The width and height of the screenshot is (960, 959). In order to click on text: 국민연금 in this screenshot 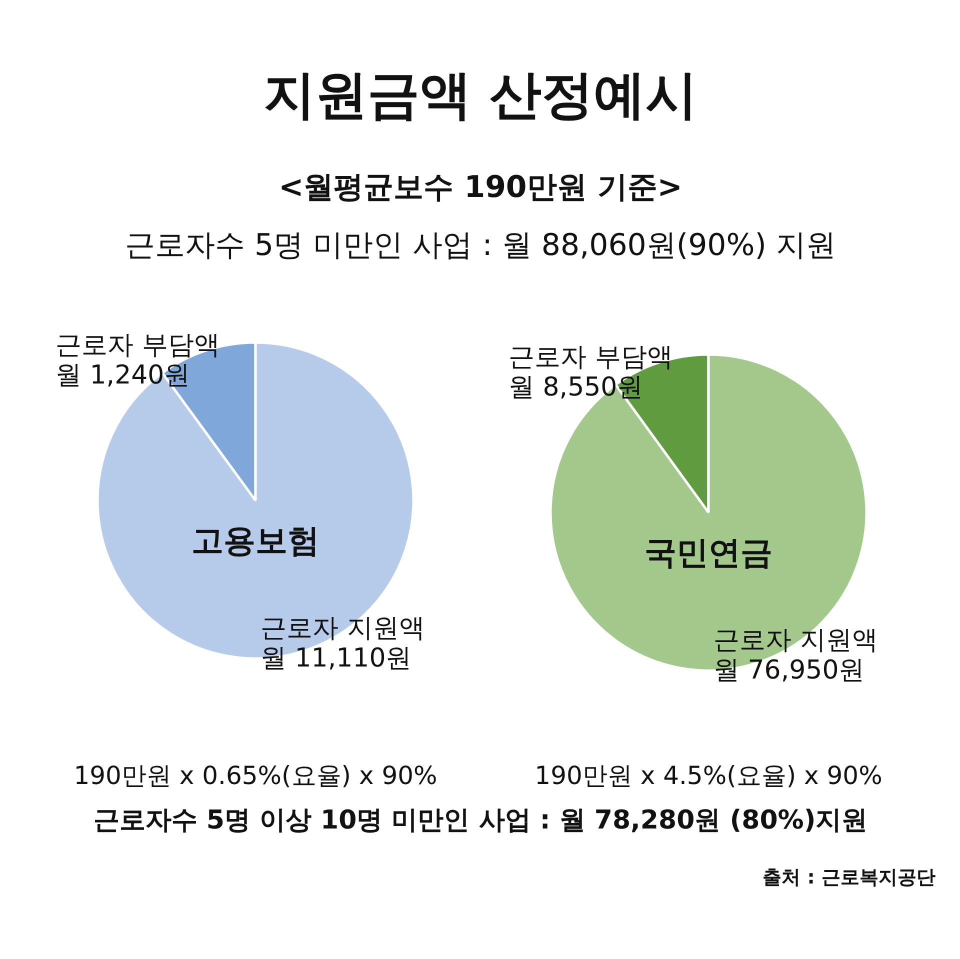, I will do `click(708, 553)`.